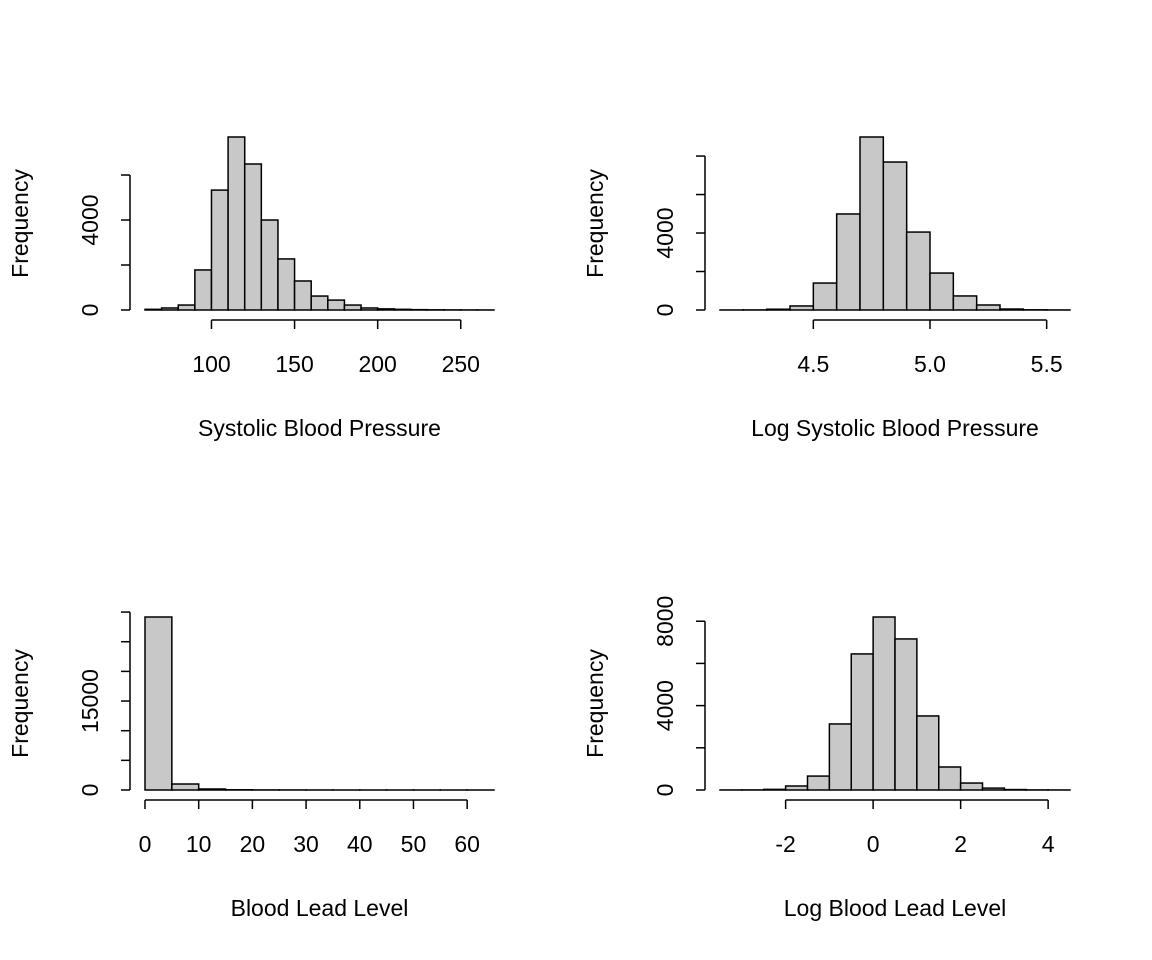 This screenshot has height=960, width=1152. Describe the element at coordinates (467, 844) in the screenshot. I see `x-tick-label: 60` at that location.